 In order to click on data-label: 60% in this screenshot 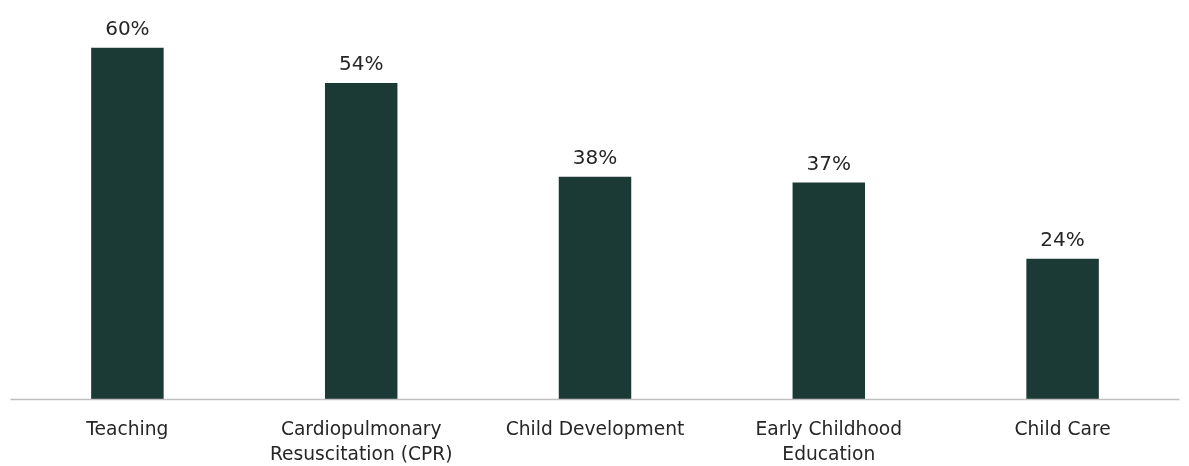, I will do `click(127, 27)`.